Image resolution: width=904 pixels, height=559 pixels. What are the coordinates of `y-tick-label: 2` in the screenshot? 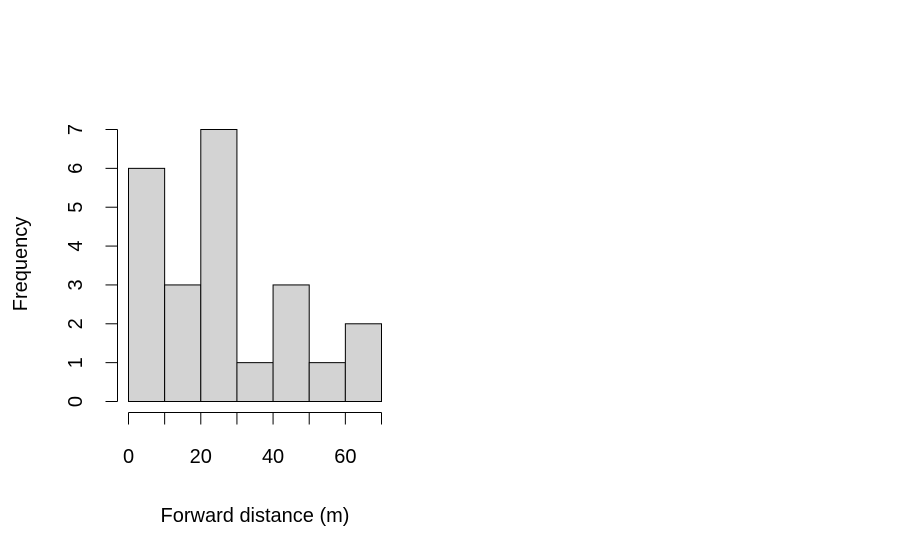 It's located at (76, 323).